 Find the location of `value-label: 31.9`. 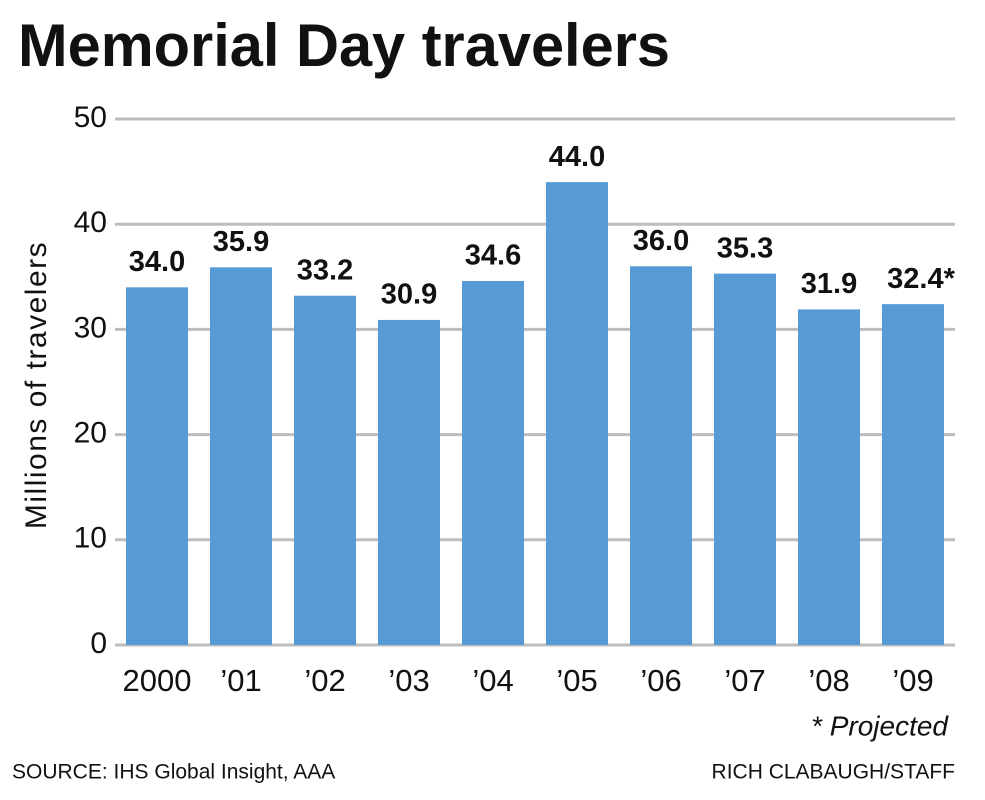

value-label: 31.9 is located at coordinates (829, 284).